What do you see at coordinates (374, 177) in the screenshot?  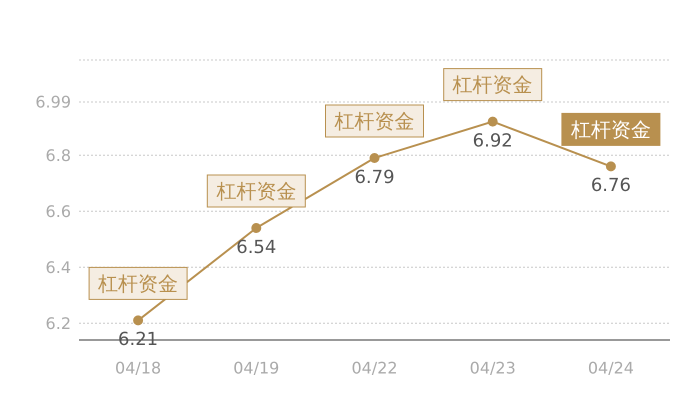 I see `data-label: 6.79` at bounding box center [374, 177].